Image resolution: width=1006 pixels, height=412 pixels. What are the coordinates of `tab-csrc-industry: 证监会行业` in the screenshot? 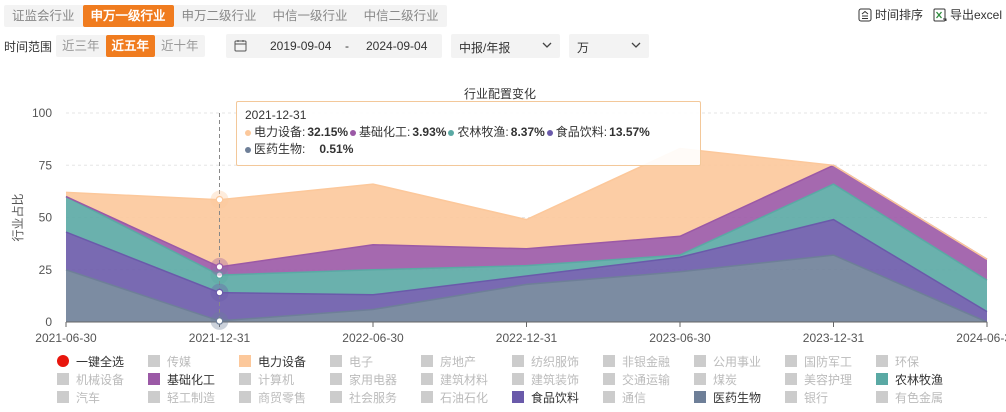 It's located at (43, 16).